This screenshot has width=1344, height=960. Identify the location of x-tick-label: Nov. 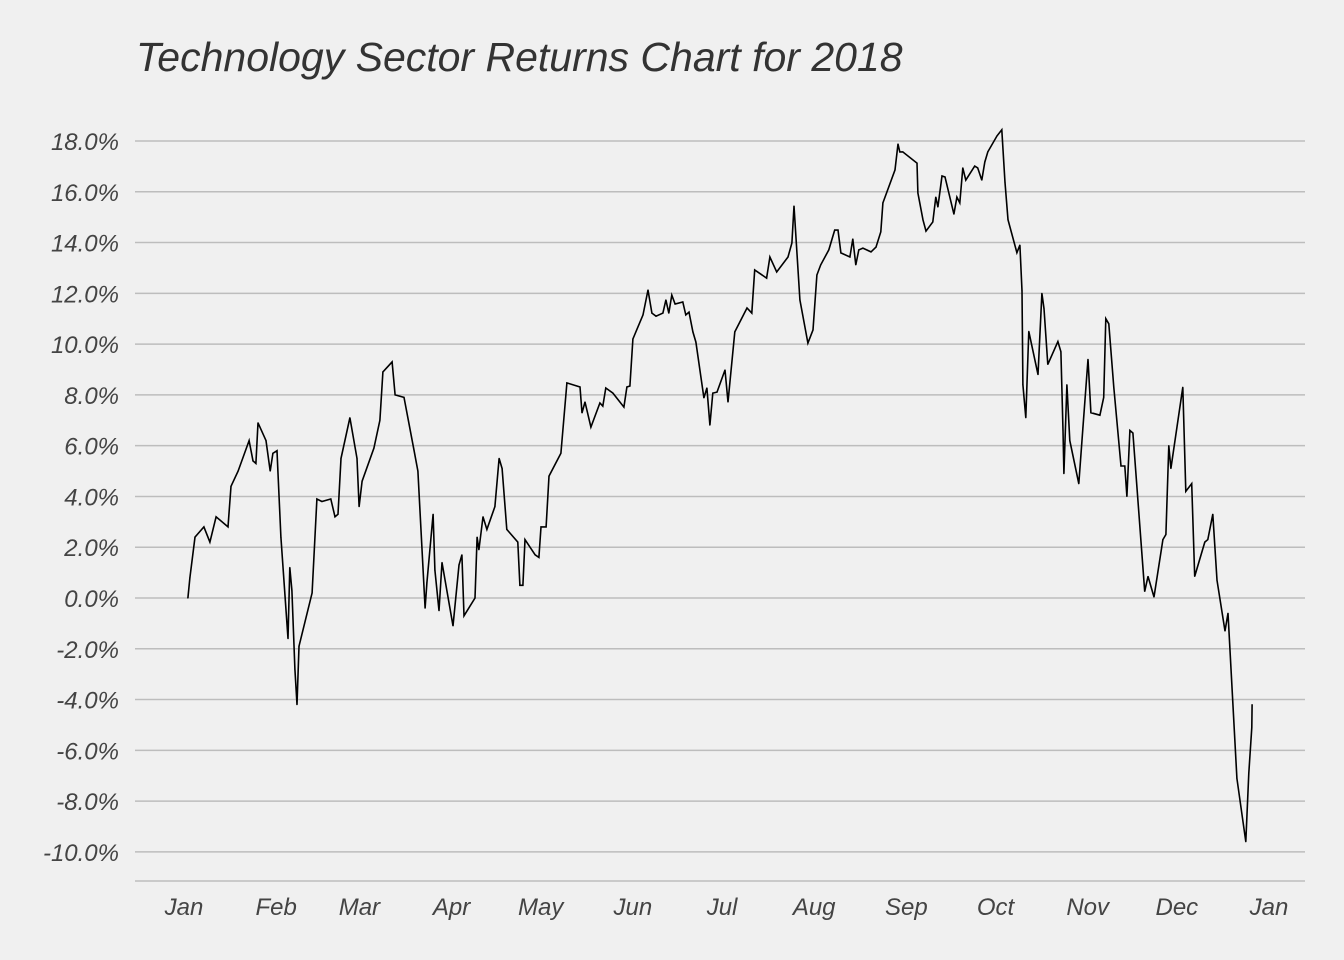
(1088, 907).